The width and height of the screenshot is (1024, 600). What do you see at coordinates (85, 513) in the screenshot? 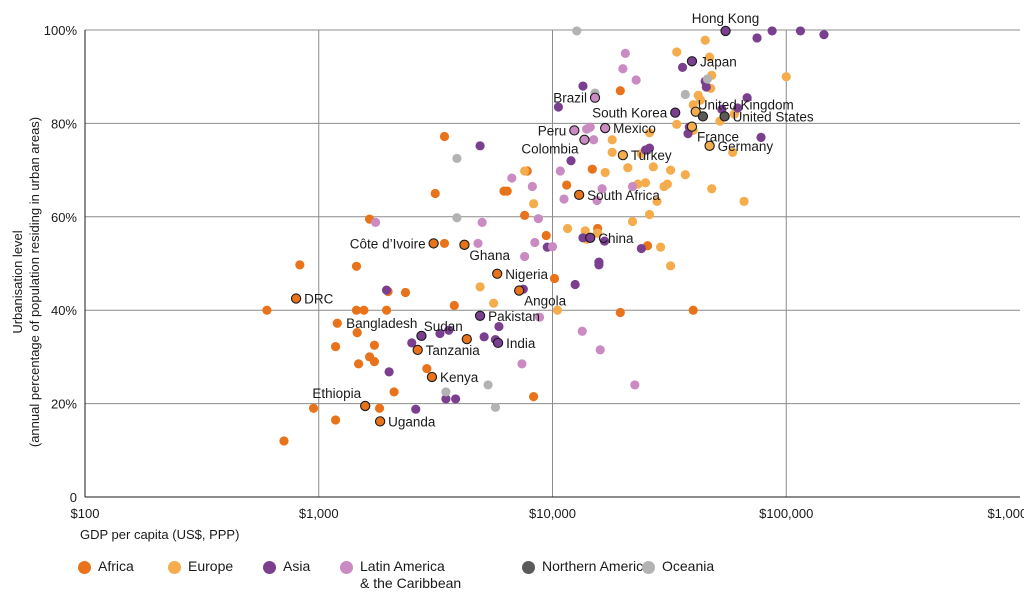
I see `x-tick-label: $100` at bounding box center [85, 513].